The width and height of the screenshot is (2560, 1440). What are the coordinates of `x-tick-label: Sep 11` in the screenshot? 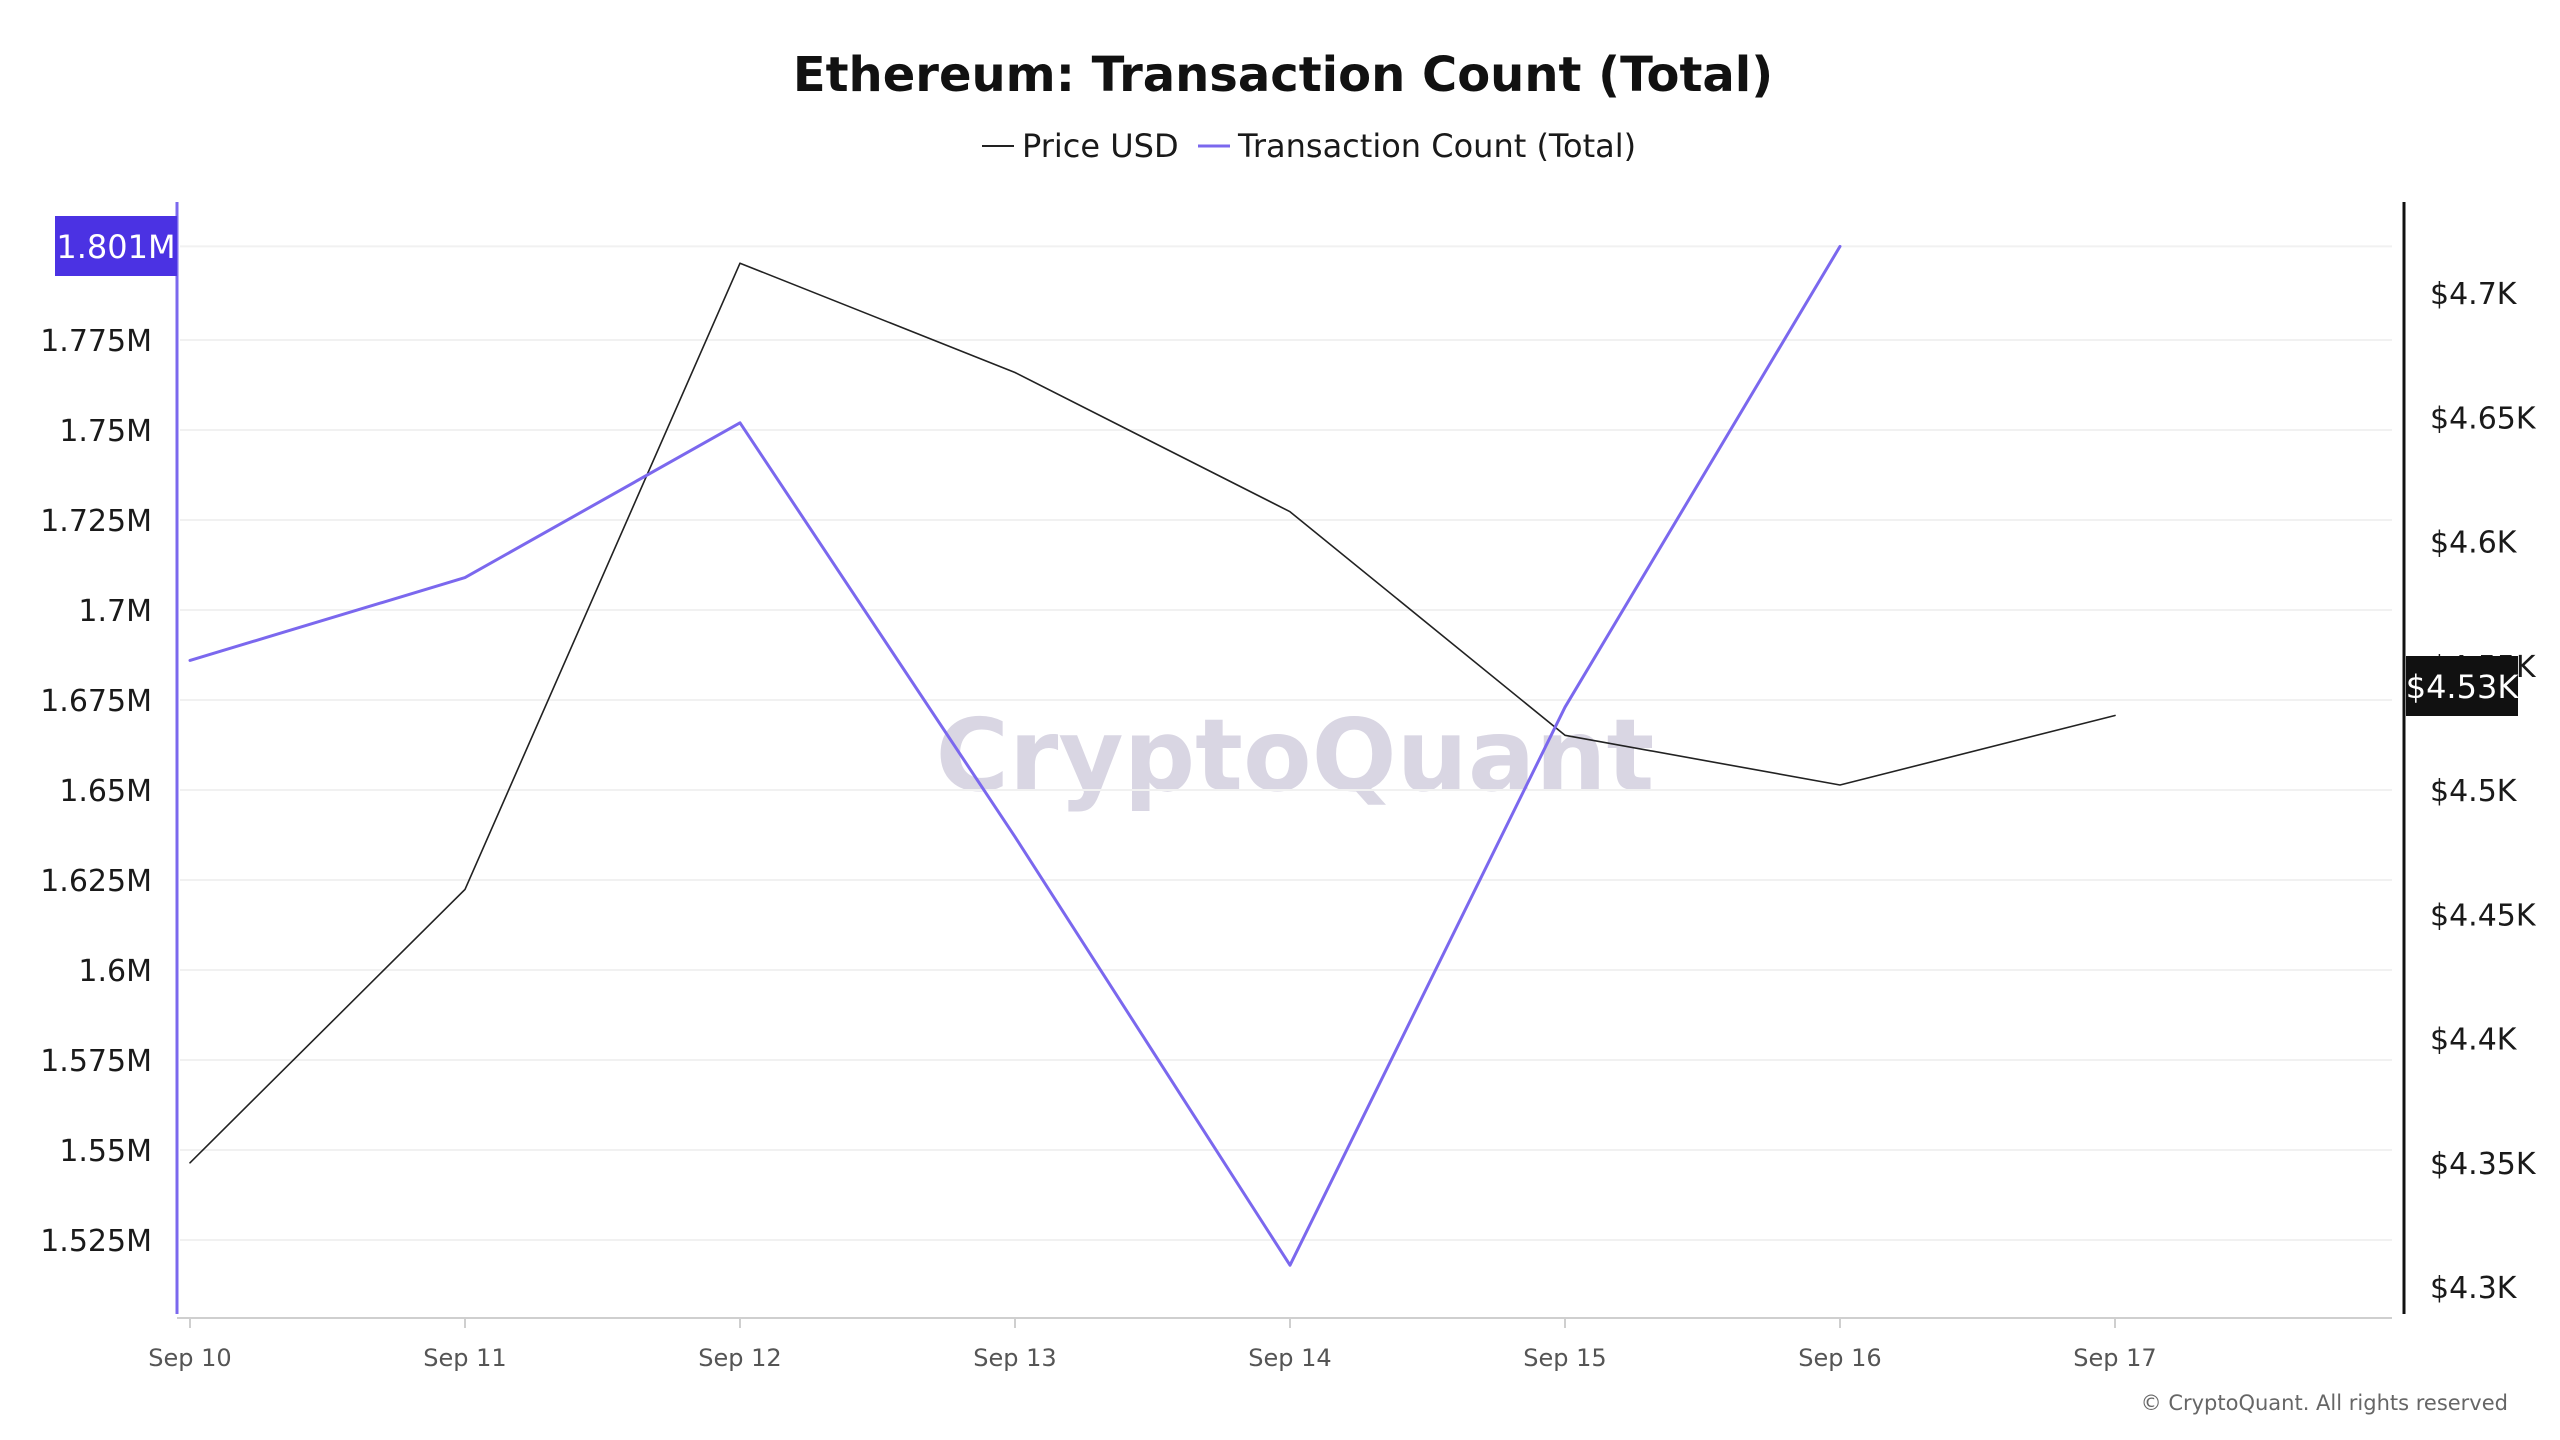 It's located at (464, 1358).